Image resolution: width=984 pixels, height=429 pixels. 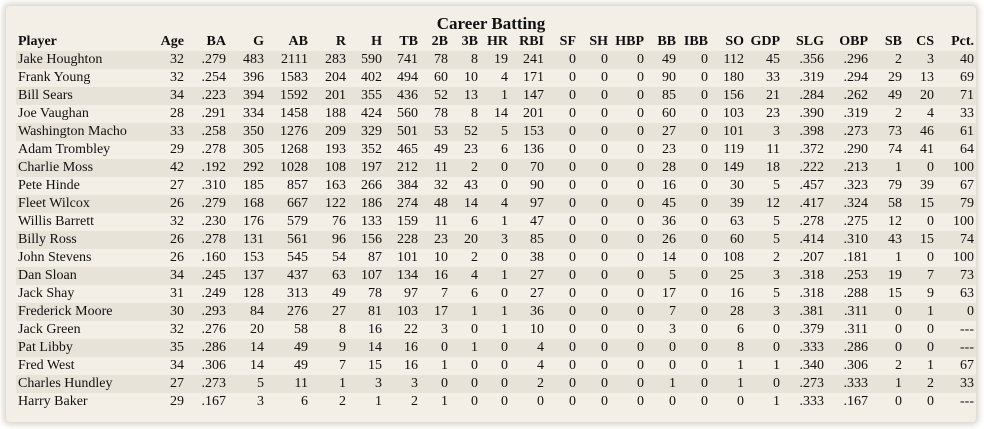 What do you see at coordinates (340, 41) in the screenshot?
I see `column-header: R` at bounding box center [340, 41].